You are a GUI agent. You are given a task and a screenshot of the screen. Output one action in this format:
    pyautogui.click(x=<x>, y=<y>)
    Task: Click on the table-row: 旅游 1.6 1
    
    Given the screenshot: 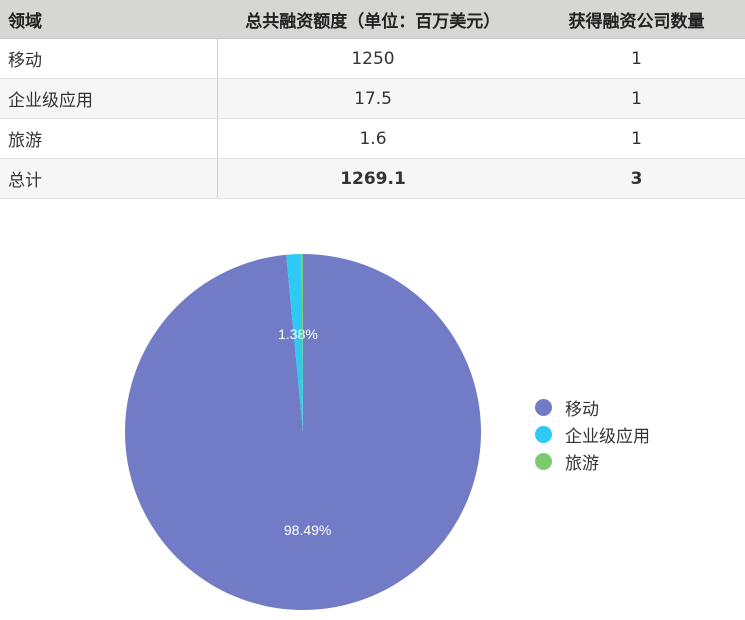 What is the action you would take?
    pyautogui.click(x=372, y=138)
    